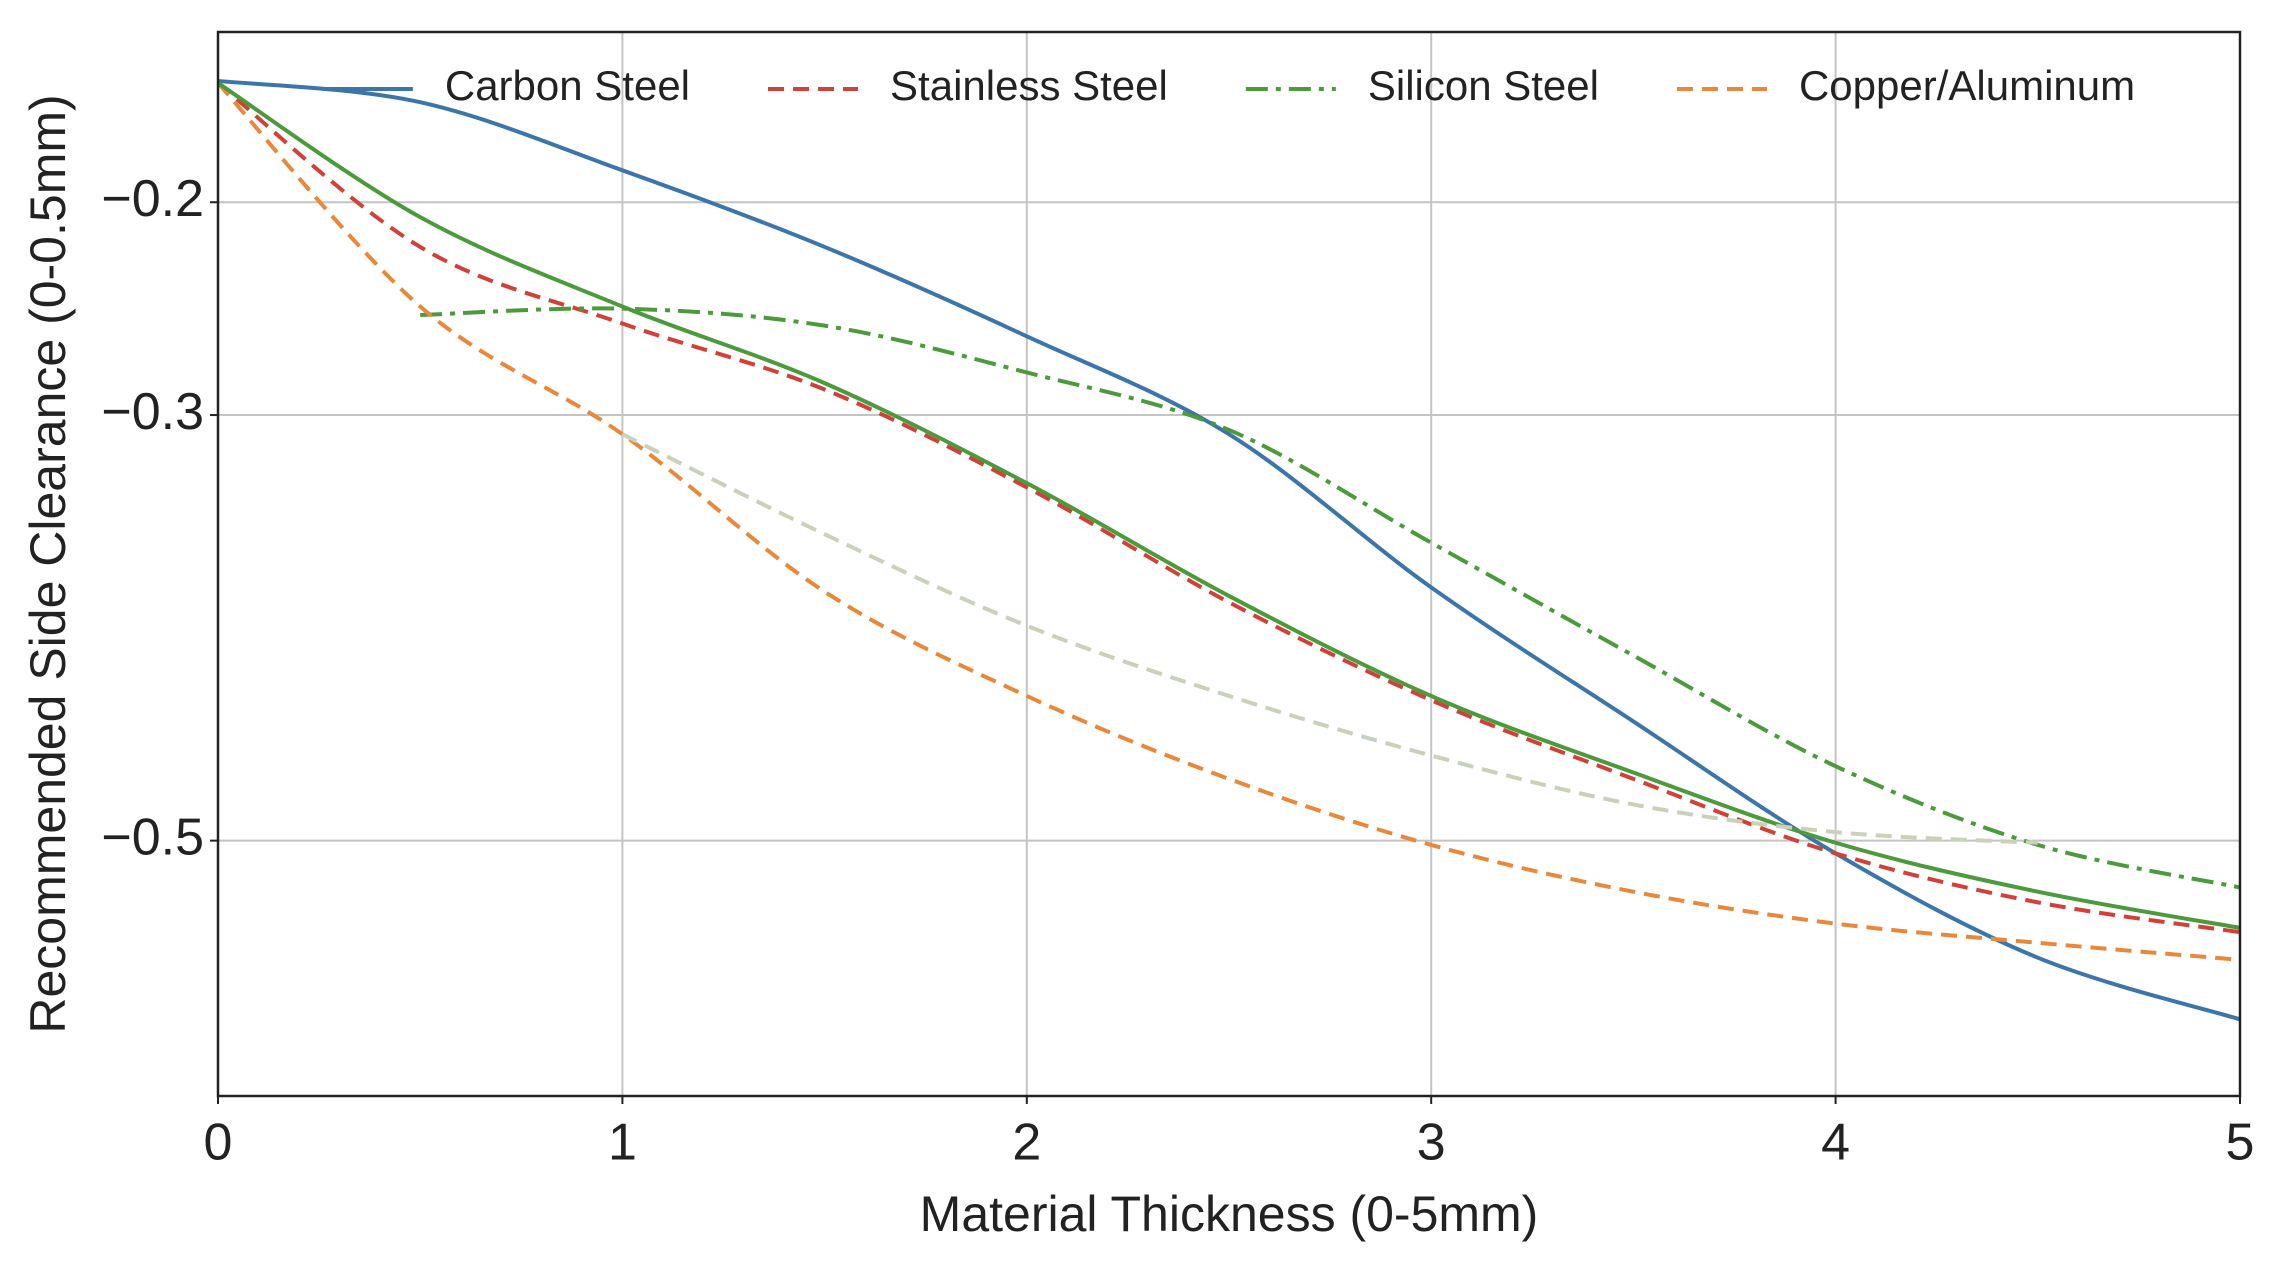 The image size is (2282, 1280). I want to click on y-axis-title: Recommended Side Clearance (0-0.5mm), so click(48, 563).